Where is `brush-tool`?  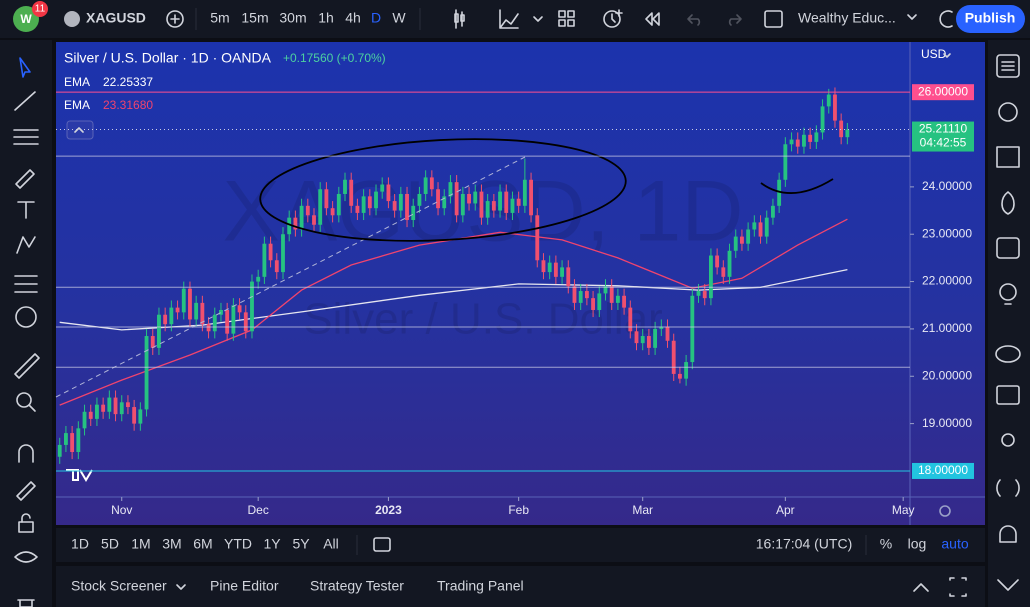 brush-tool is located at coordinates (25, 179).